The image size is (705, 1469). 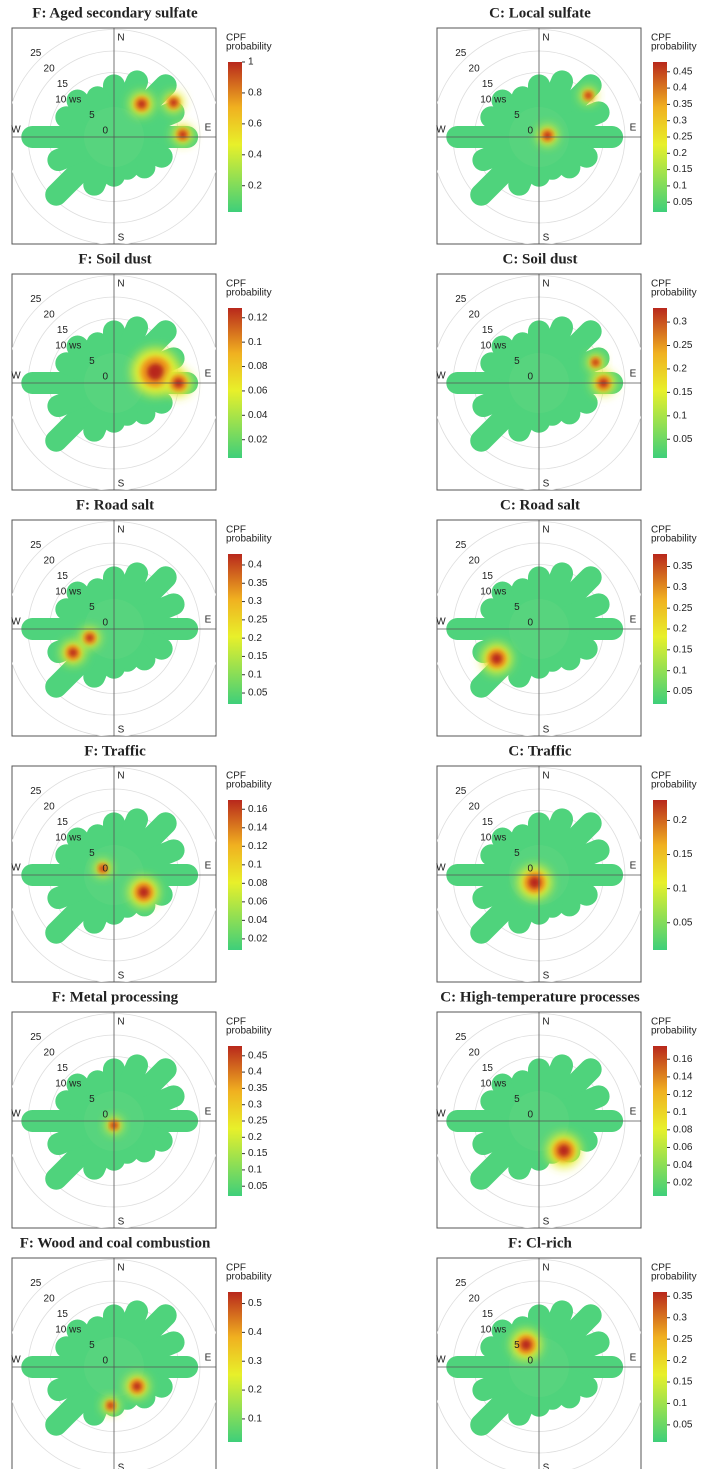 What do you see at coordinates (683, 1094) in the screenshot?
I see `colorbar-tick-label: 0.12` at bounding box center [683, 1094].